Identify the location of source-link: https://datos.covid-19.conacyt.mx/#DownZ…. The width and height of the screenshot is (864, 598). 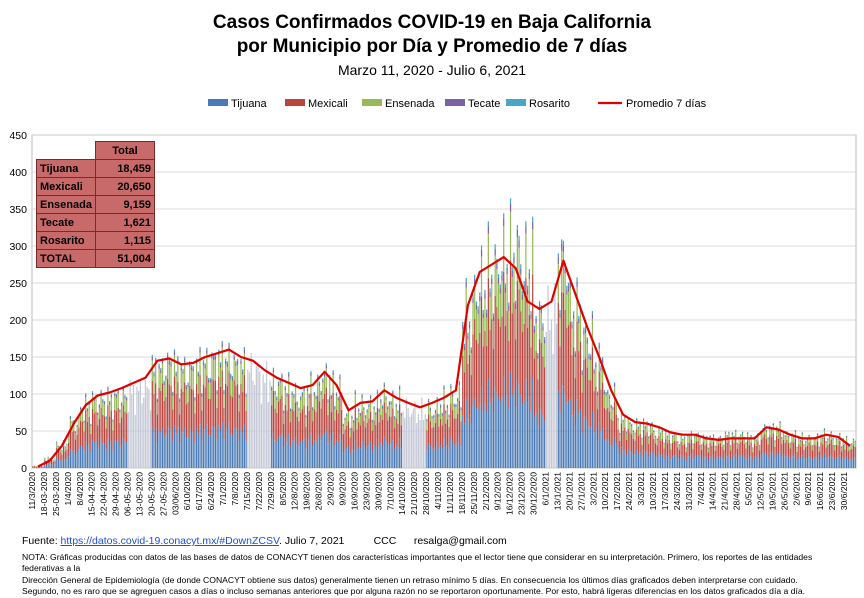
(170, 541).